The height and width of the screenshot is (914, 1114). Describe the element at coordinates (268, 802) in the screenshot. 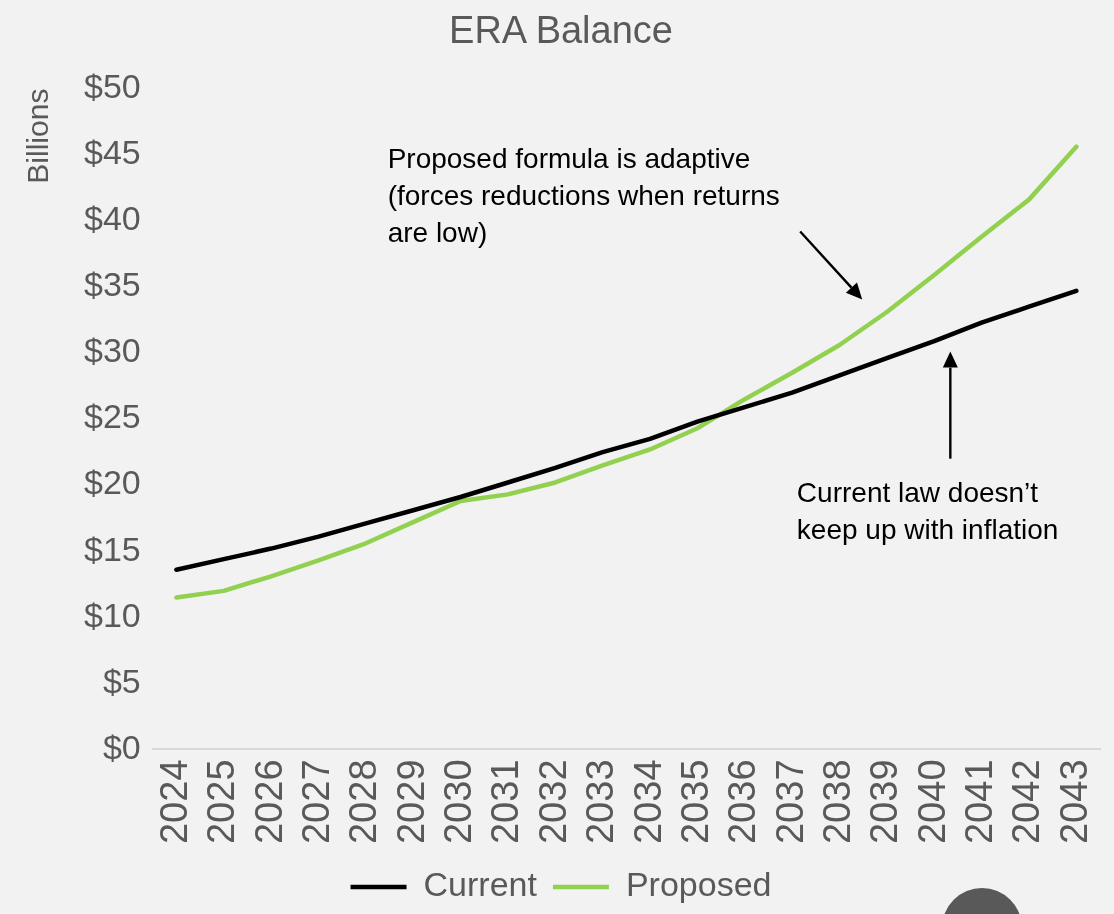

I see `x-tick-label: 2026` at that location.